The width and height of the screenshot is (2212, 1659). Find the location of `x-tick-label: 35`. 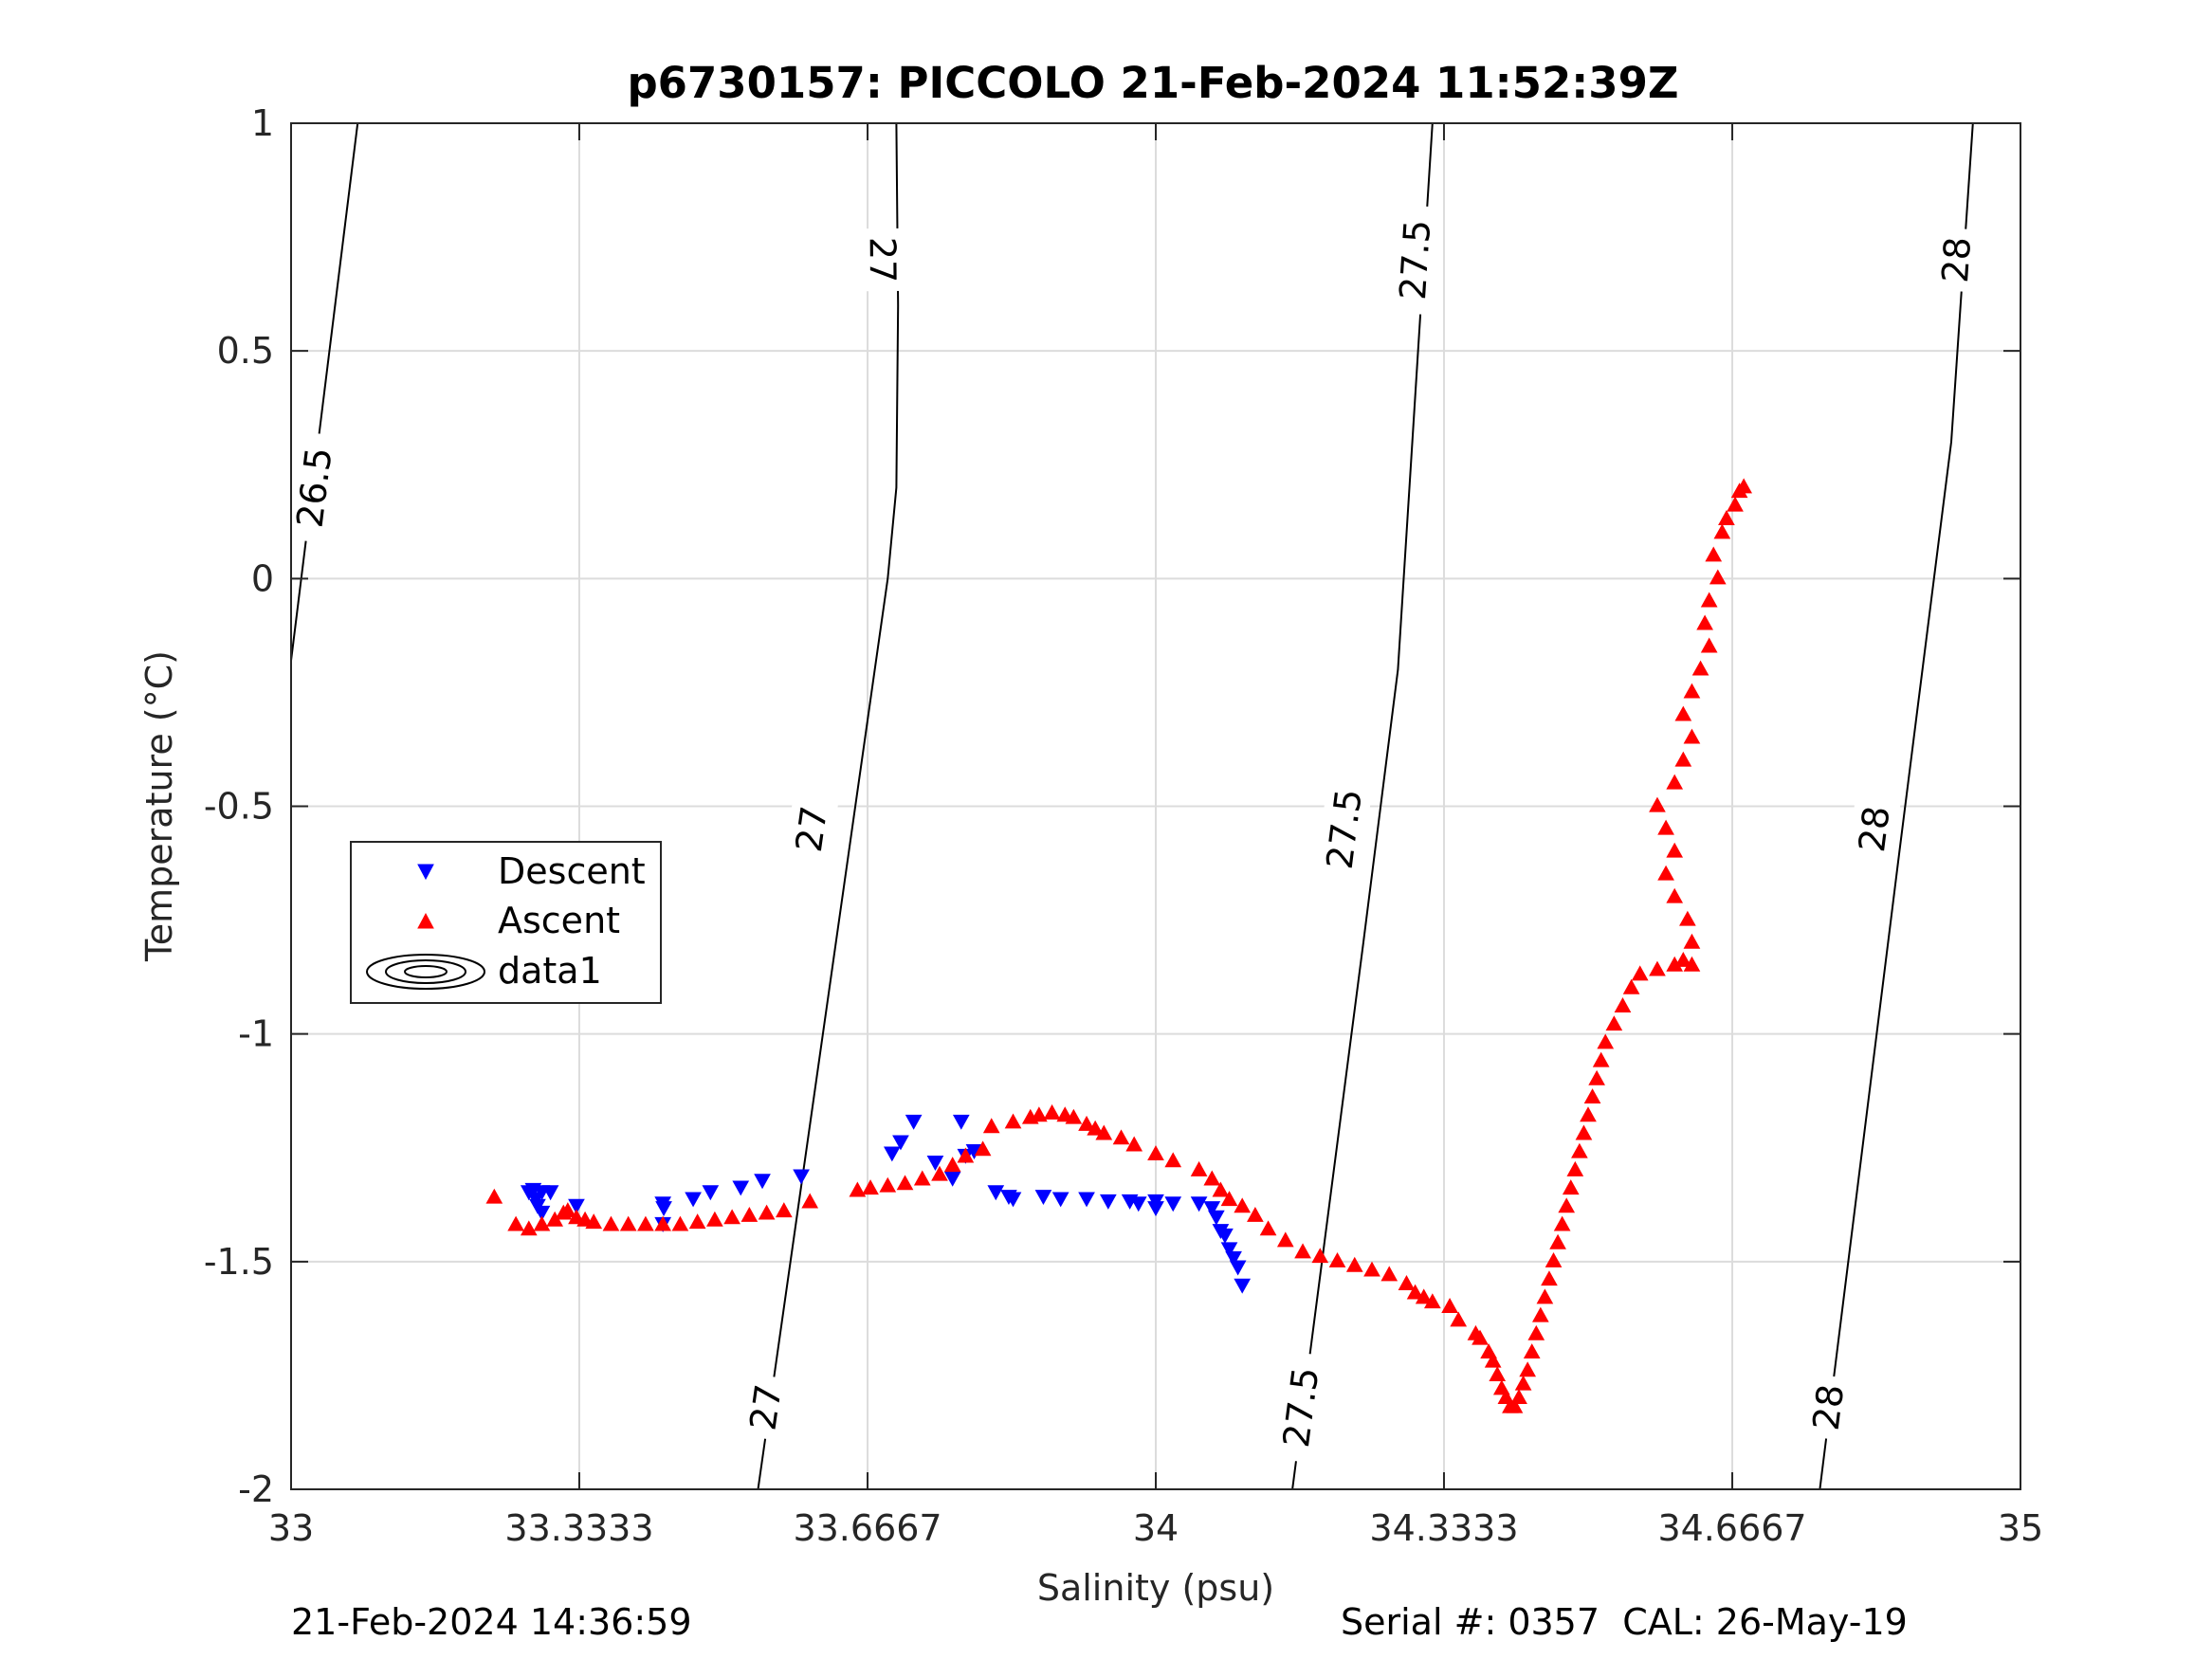

x-tick-label: 35 is located at coordinates (2020, 1528).